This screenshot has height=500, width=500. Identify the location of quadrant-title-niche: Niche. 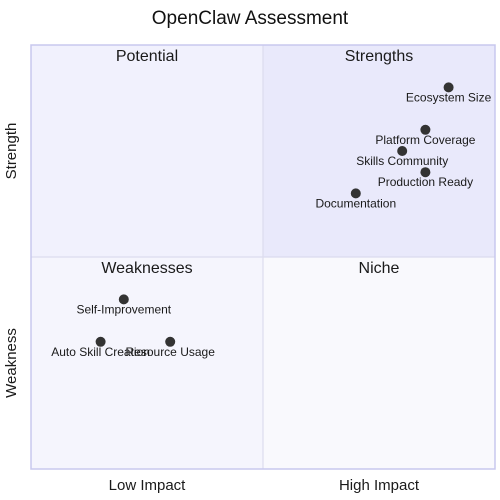
(379, 268).